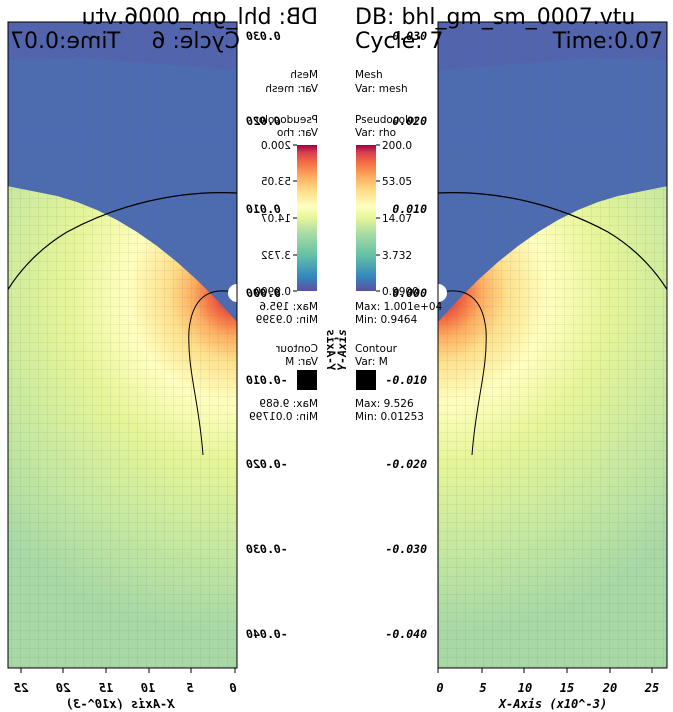 Image resolution: width=673 pixels, height=712 pixels. What do you see at coordinates (307, 218) in the screenshot?
I see `left-colorbar` at bounding box center [307, 218].